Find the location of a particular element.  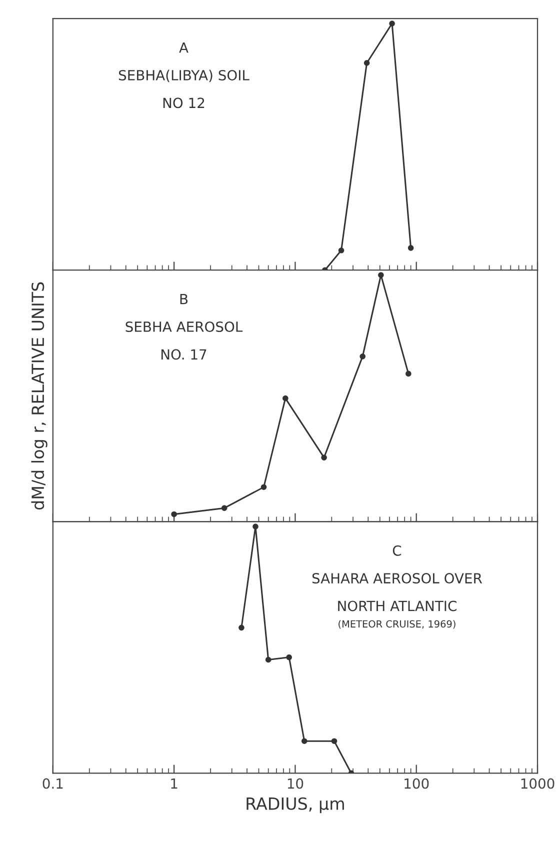

x-tick-label: 100 is located at coordinates (416, 783).